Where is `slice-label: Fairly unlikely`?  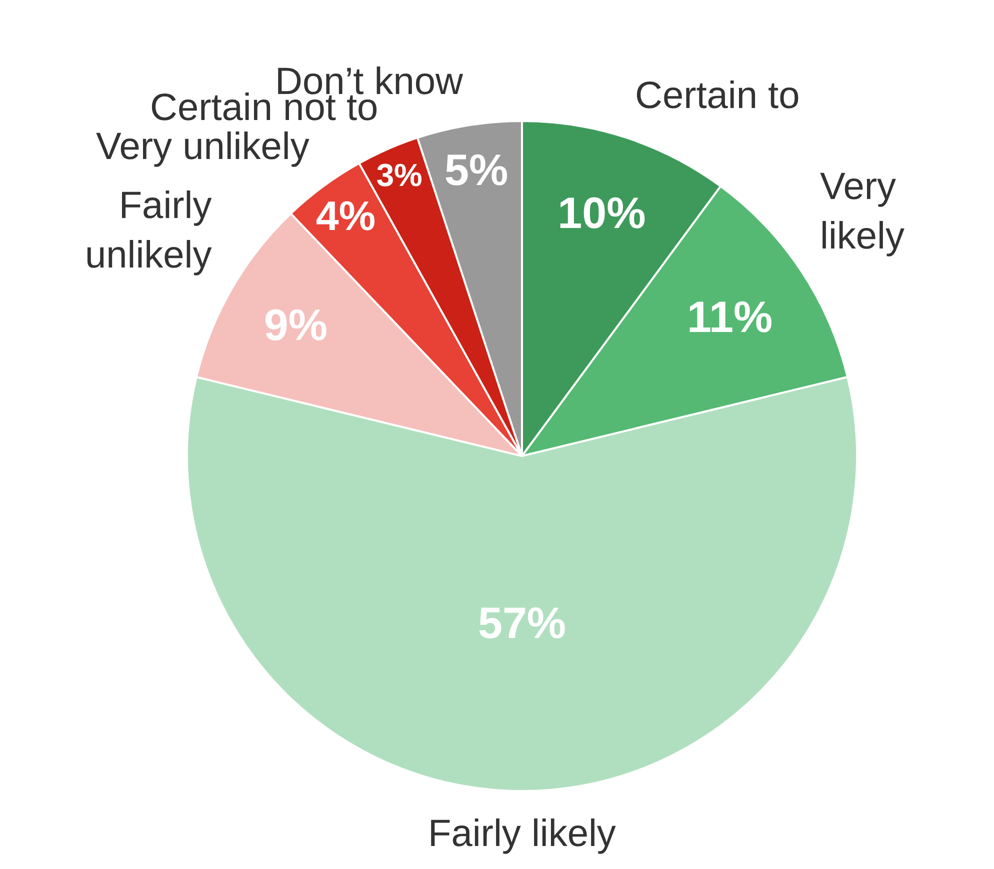
slice-label: Fairly unlikely is located at coordinates (148, 230).